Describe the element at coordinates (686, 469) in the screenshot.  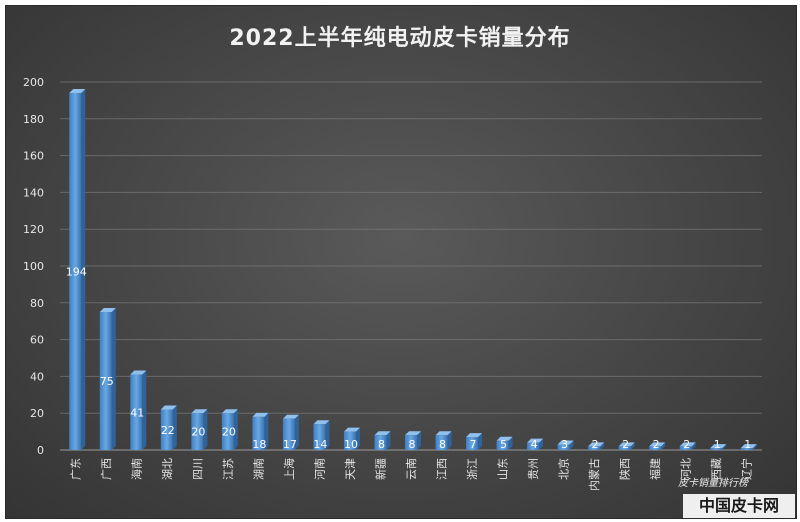
I see `x-tick-label: 河北` at that location.